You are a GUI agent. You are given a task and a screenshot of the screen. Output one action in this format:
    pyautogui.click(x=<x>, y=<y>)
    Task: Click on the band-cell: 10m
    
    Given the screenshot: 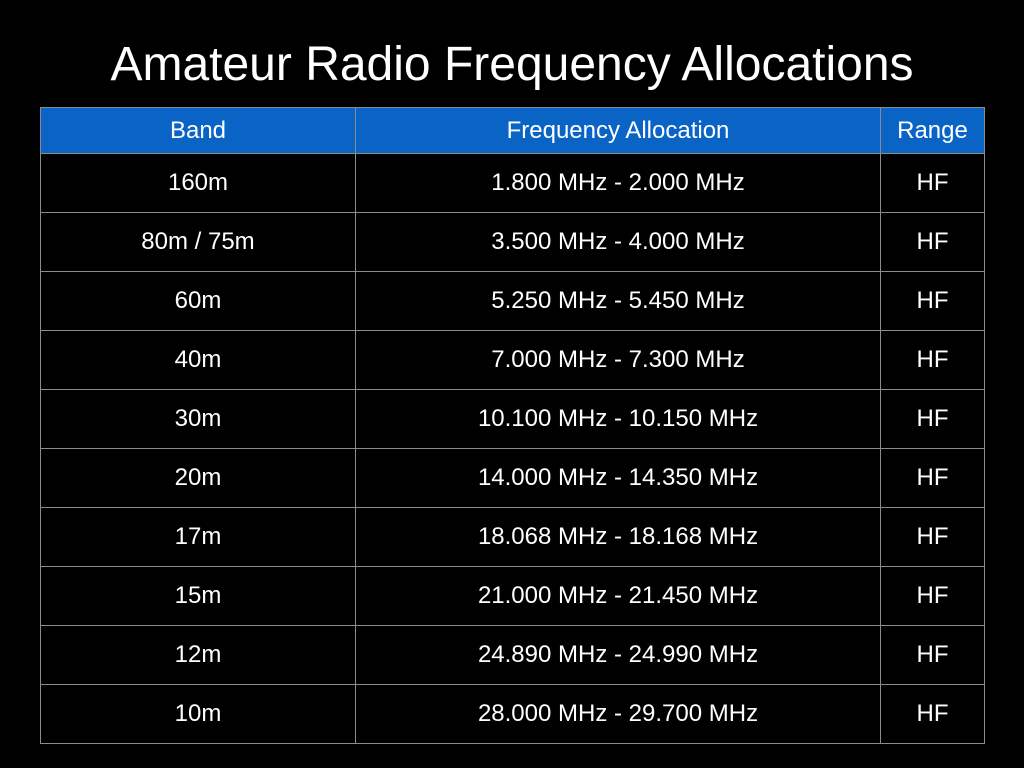 What is the action you would take?
    pyautogui.click(x=198, y=714)
    